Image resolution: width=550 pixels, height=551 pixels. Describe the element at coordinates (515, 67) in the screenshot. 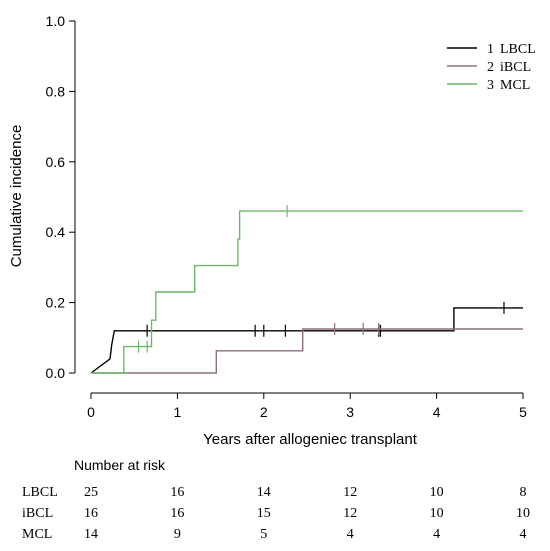

I see `legend-label: iBCL` at that location.